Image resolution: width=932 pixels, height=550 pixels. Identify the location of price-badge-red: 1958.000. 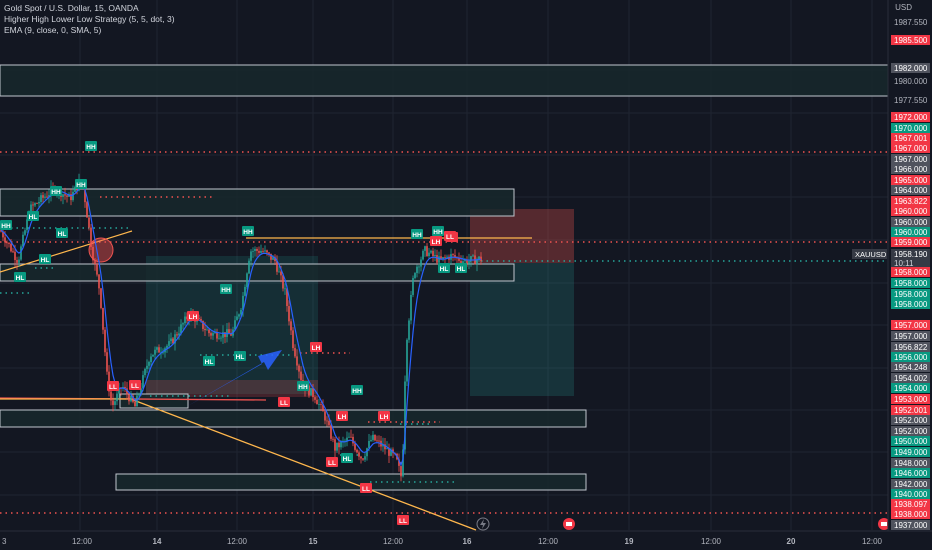
(910, 272).